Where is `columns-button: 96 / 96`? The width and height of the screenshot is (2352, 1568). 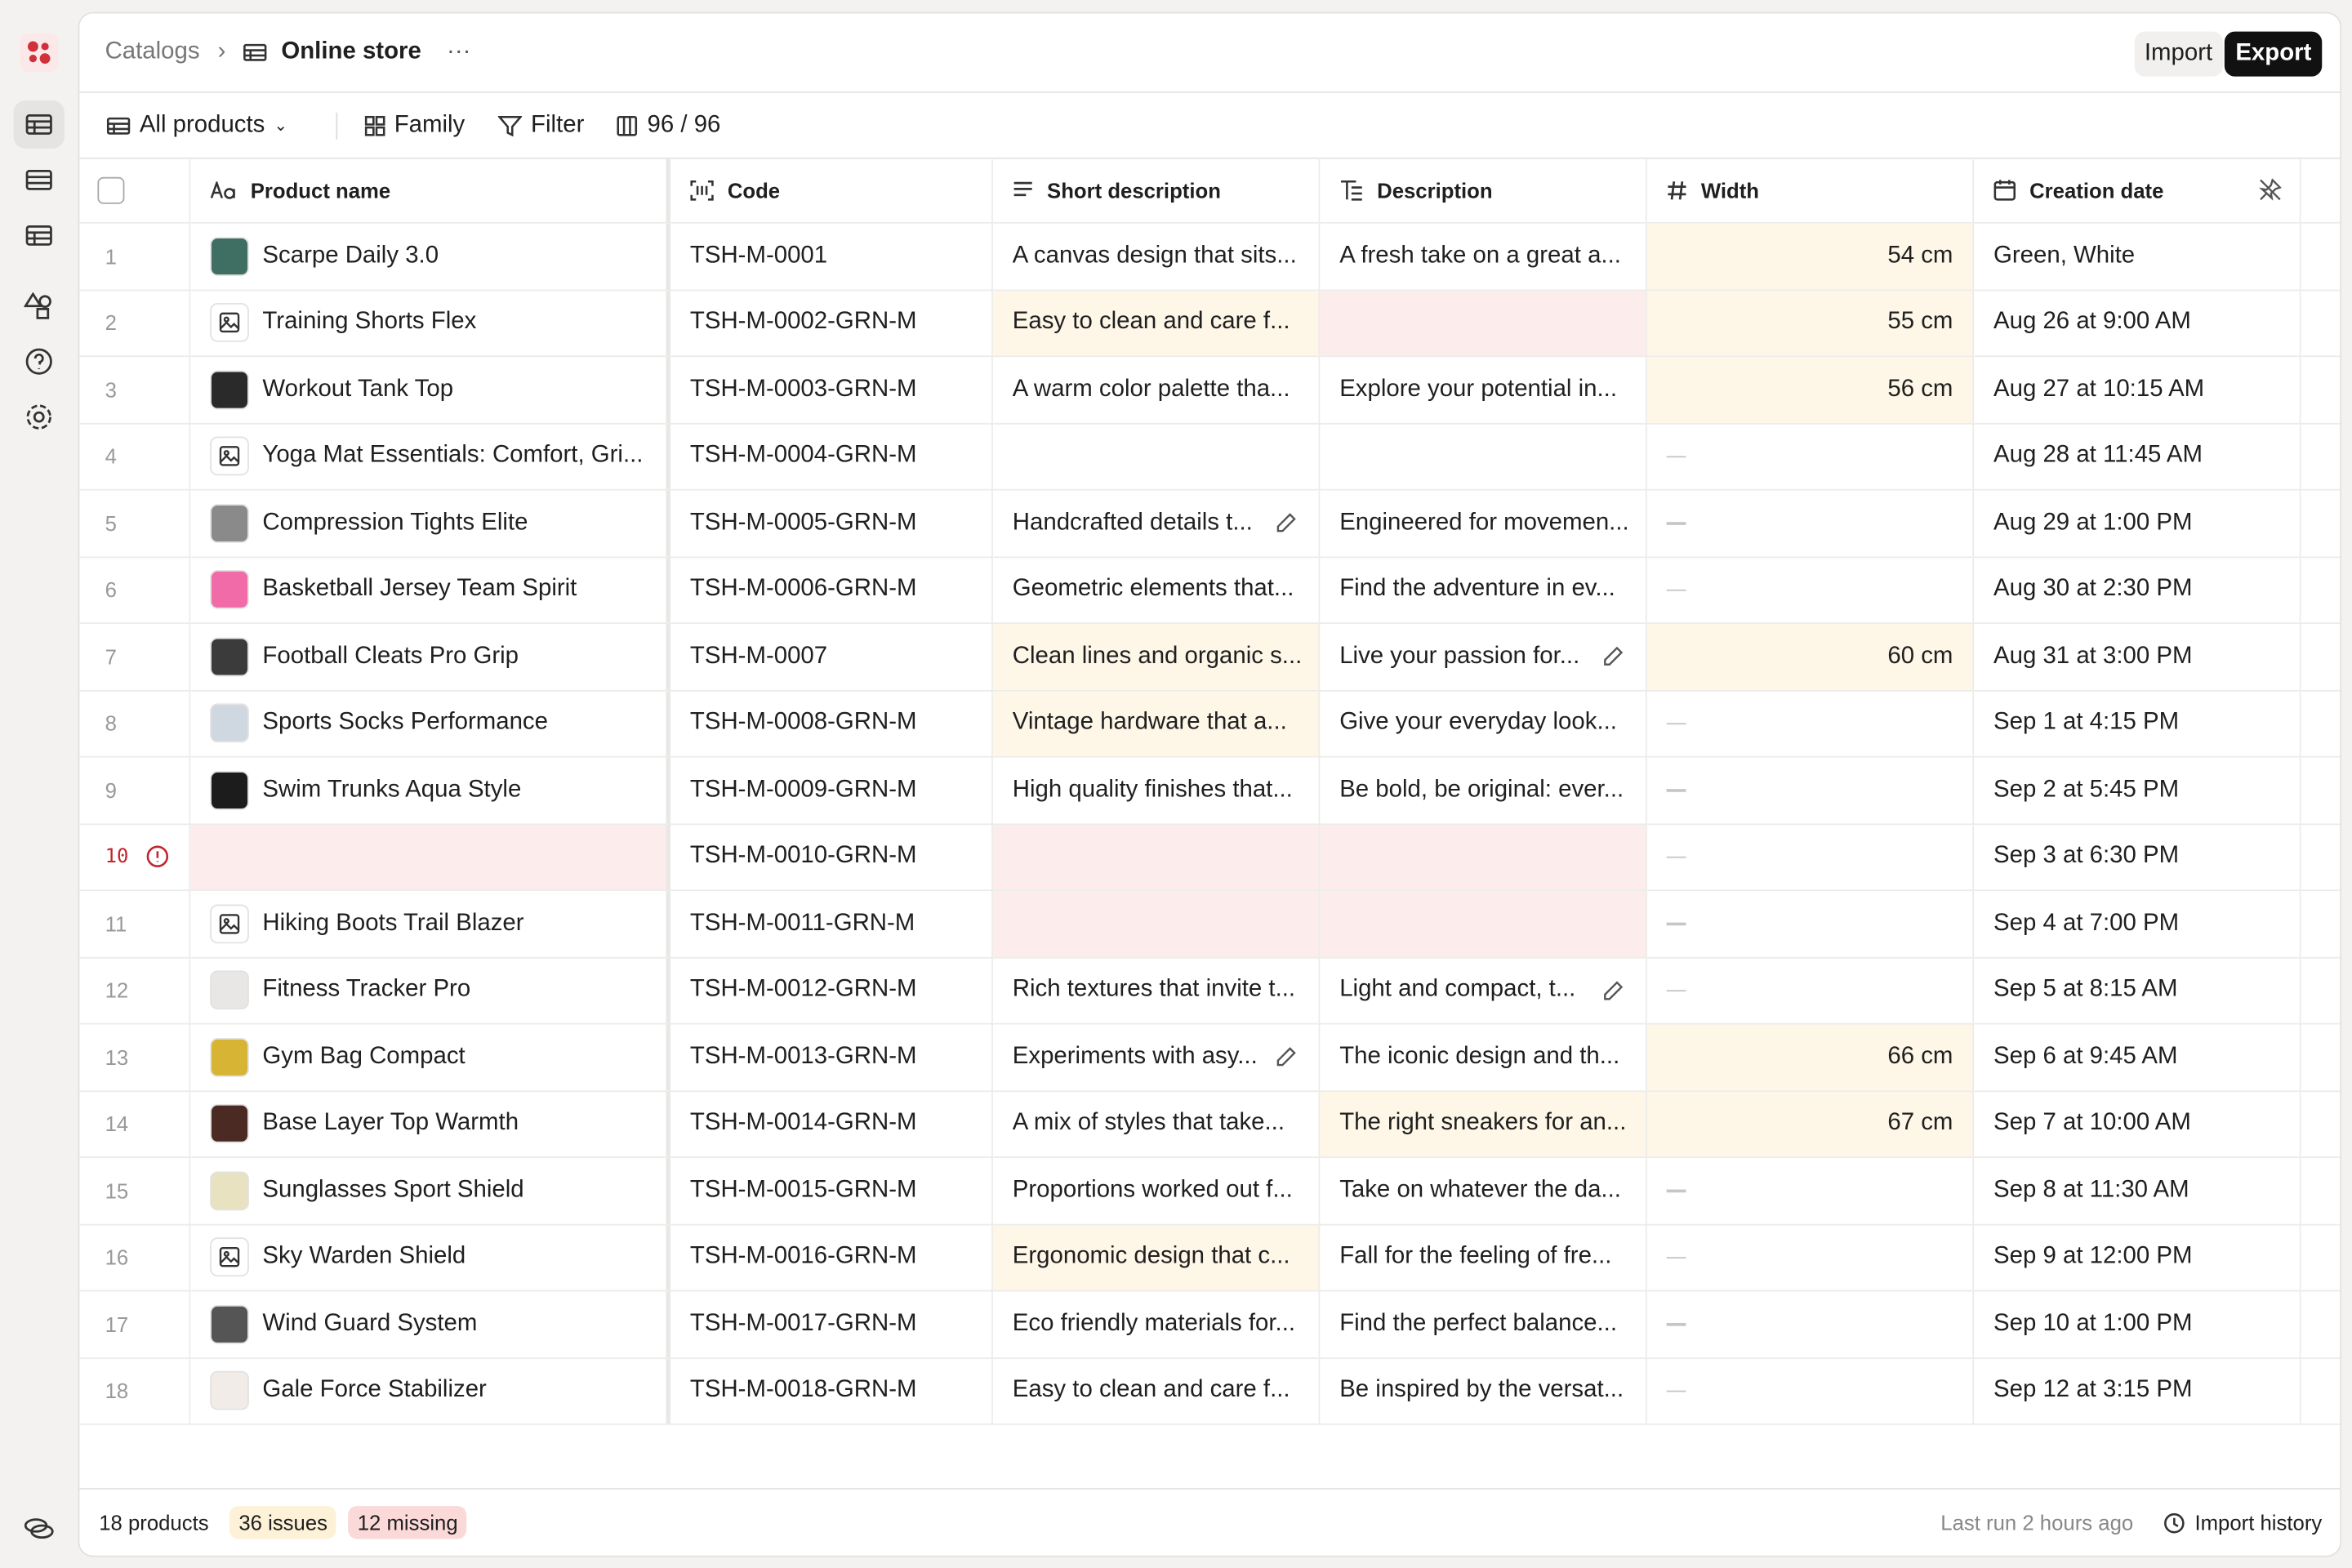
columns-button: 96 / 96 is located at coordinates (668, 126).